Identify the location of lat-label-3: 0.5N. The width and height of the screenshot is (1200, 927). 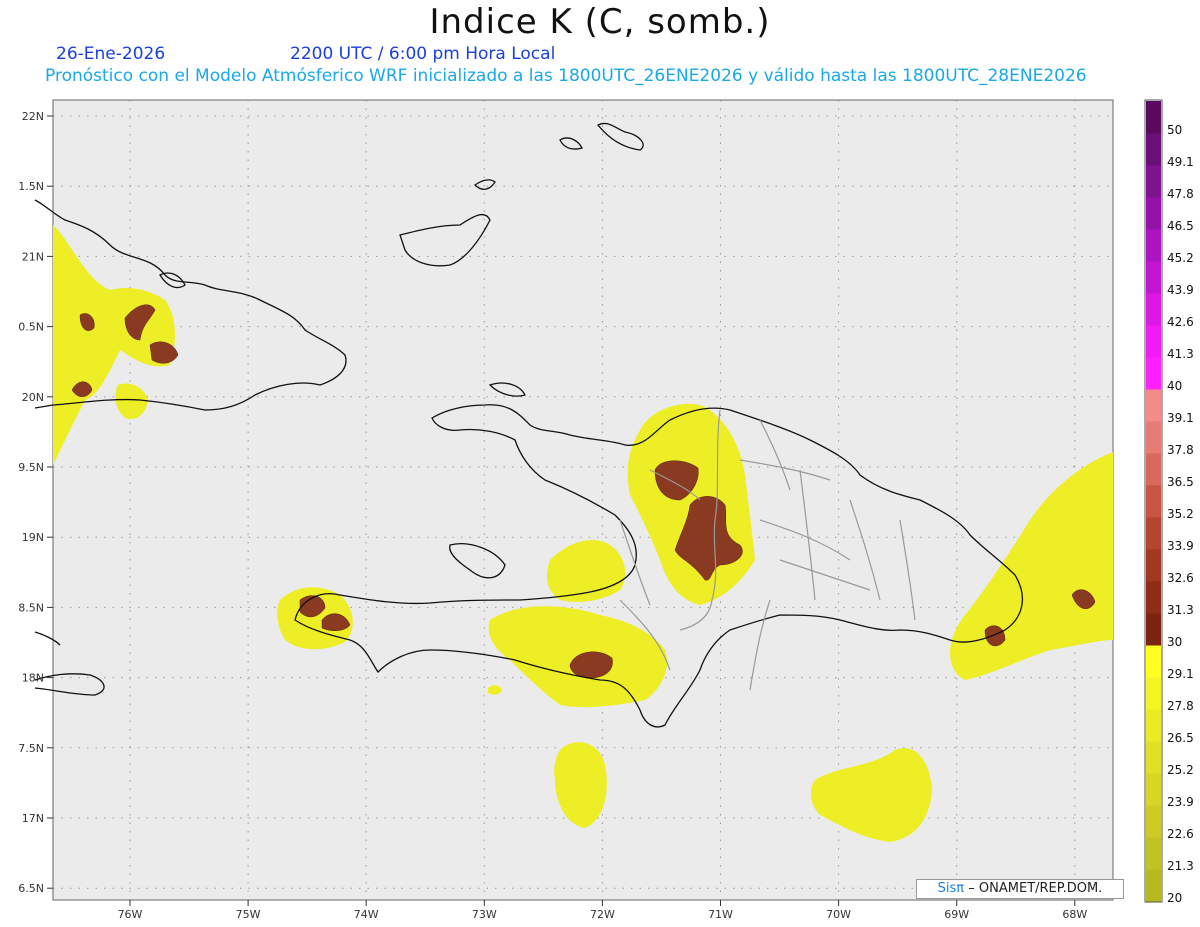
(31, 327).